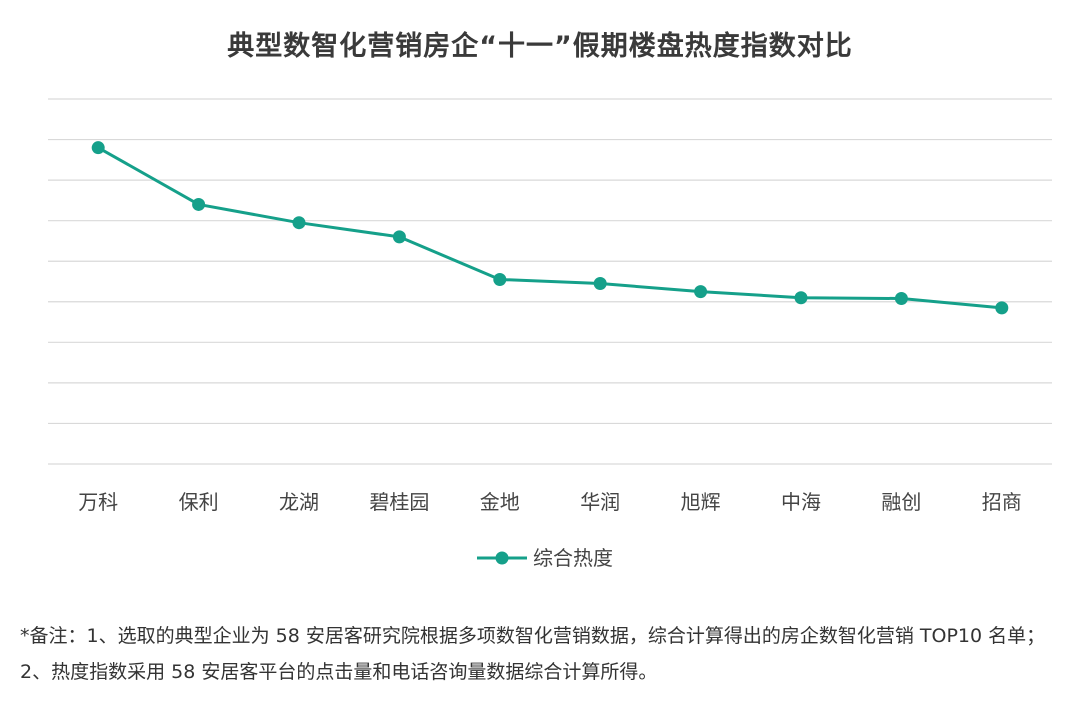  I want to click on x-tick-label: 华润, so click(600, 502).